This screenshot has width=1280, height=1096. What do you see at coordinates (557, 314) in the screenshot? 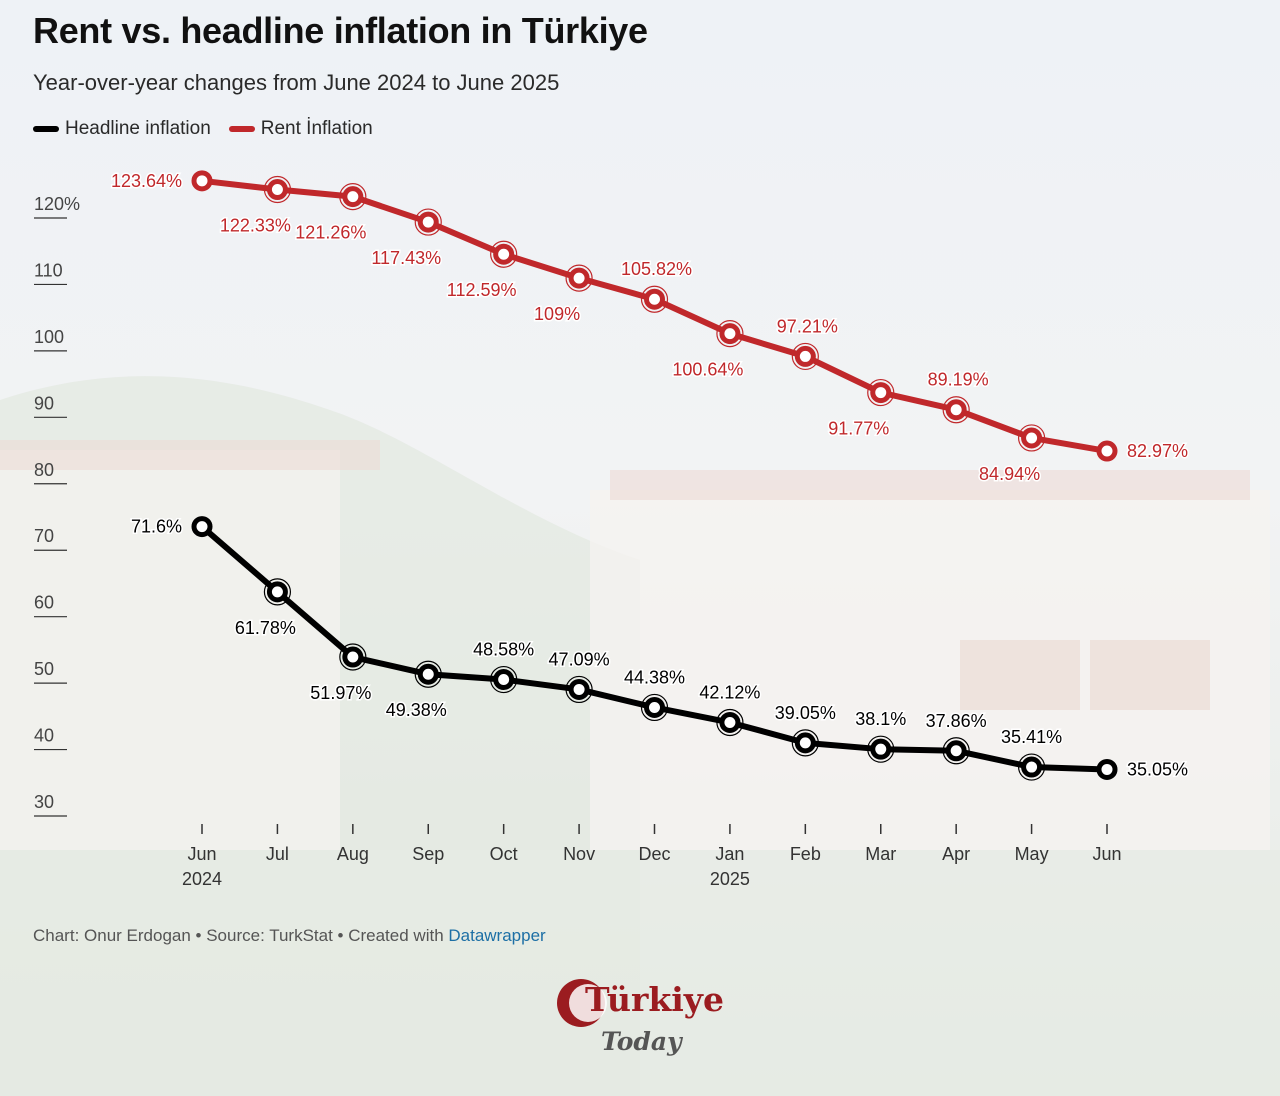
I see `data-label: 109%` at bounding box center [557, 314].